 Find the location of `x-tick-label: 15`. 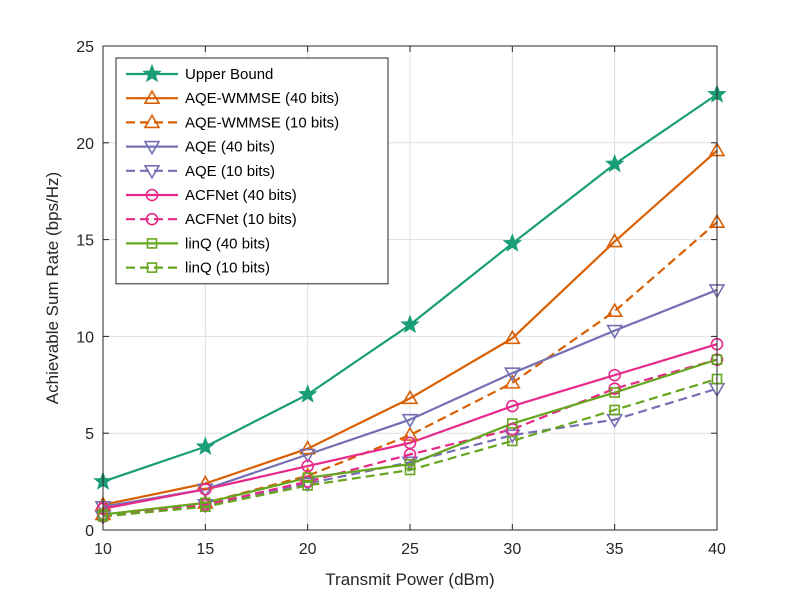

x-tick-label: 15 is located at coordinates (205, 549).